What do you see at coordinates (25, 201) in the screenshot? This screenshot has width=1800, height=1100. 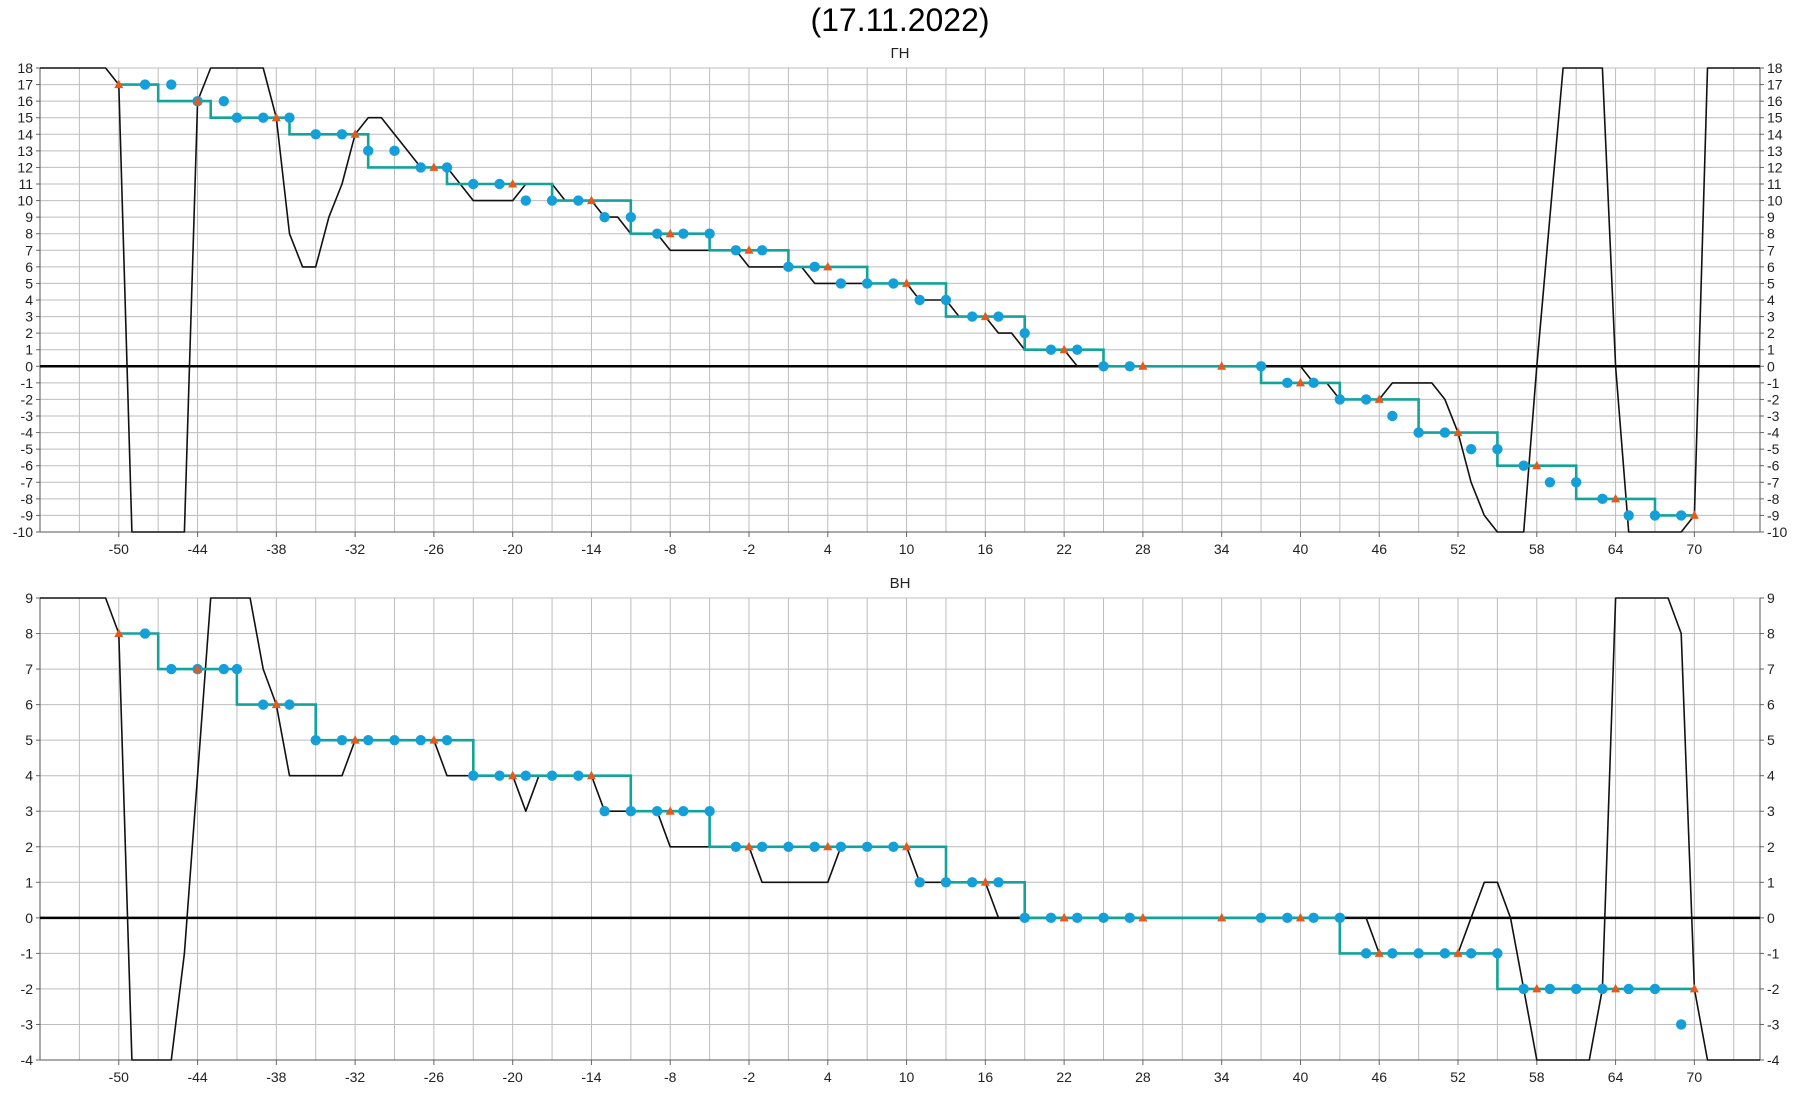 I see `y-tick-label-left: 10` at bounding box center [25, 201].